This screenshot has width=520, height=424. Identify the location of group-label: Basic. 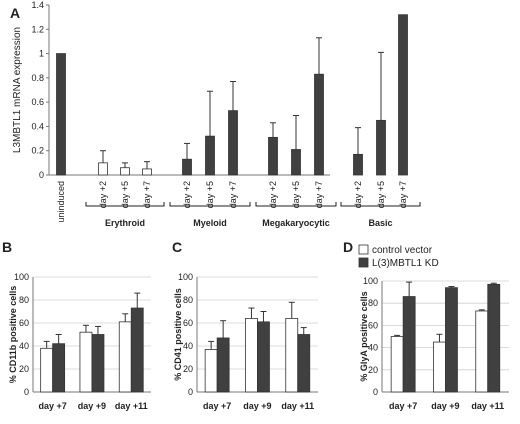
(380, 223).